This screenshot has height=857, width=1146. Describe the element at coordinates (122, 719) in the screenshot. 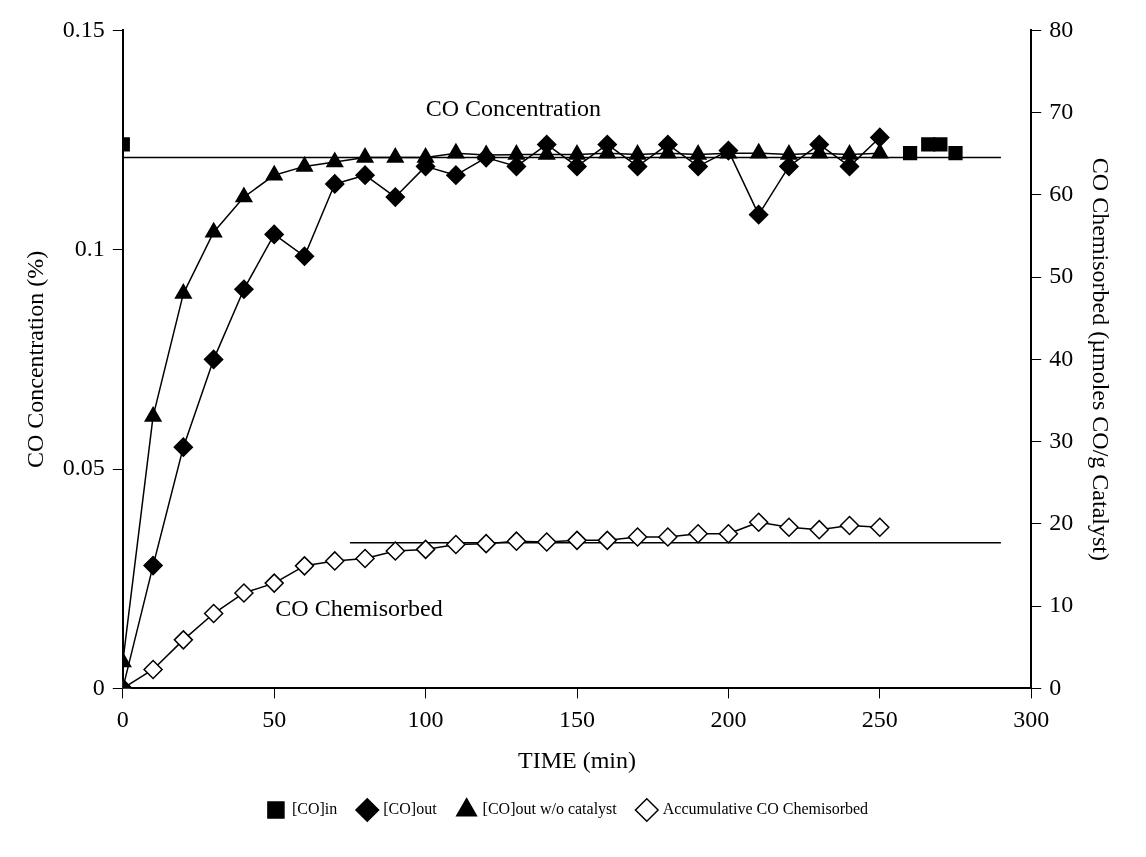

I see `x-tick-label: 0` at that location.